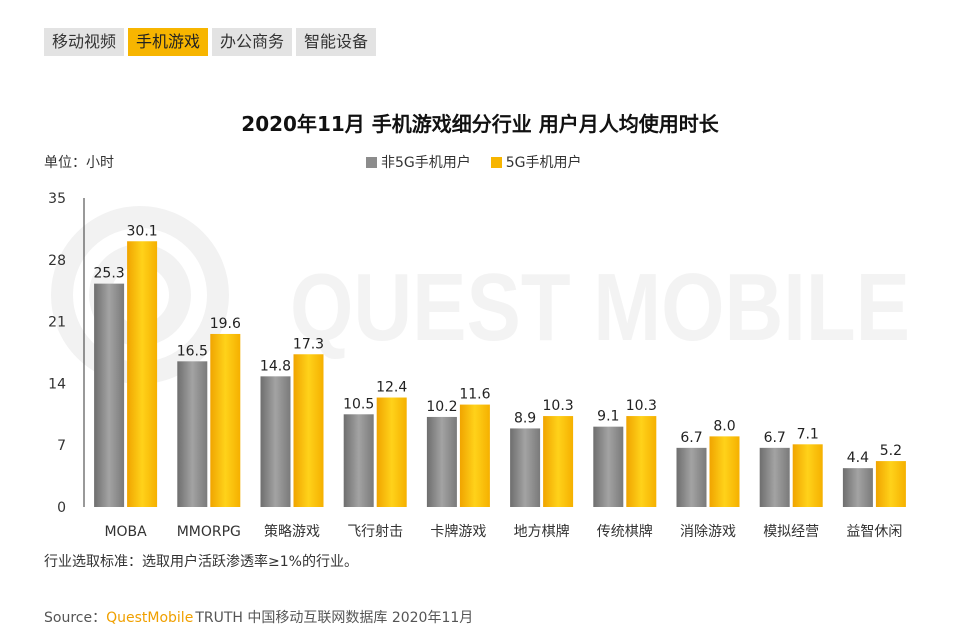  I want to click on value-label-traditional-chess-5g: 10.3, so click(641, 406).